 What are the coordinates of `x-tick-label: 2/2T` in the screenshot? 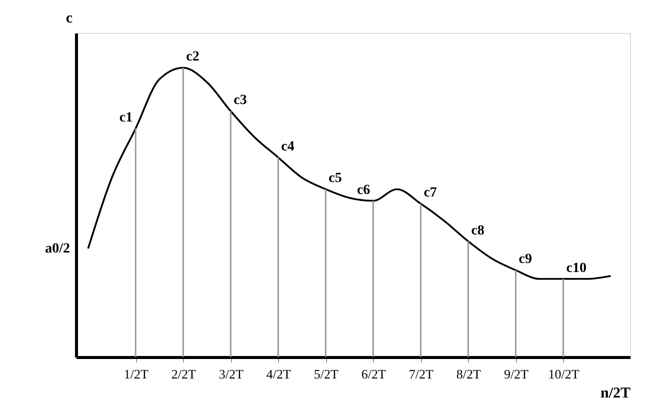 It's located at (183, 374).